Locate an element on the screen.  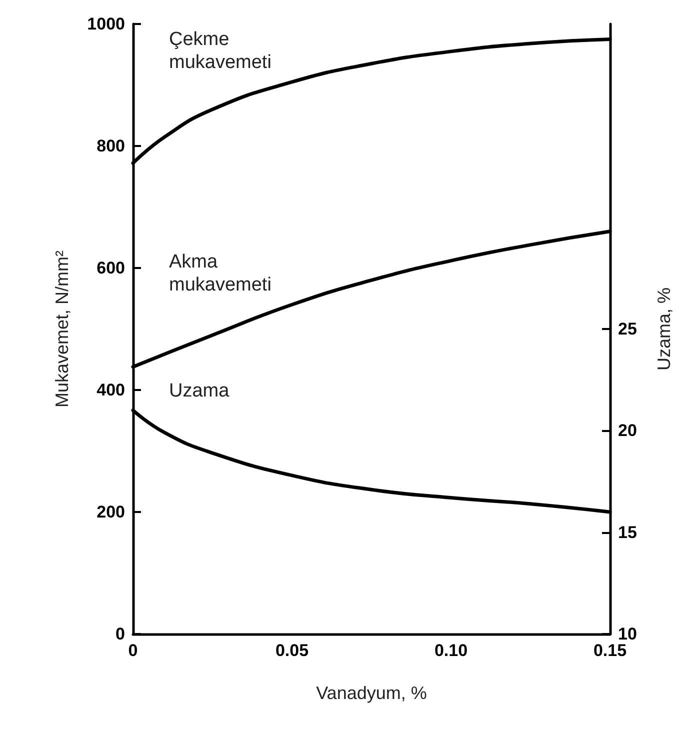
y2-axis-title: Uzama, % is located at coordinates (664, 329).